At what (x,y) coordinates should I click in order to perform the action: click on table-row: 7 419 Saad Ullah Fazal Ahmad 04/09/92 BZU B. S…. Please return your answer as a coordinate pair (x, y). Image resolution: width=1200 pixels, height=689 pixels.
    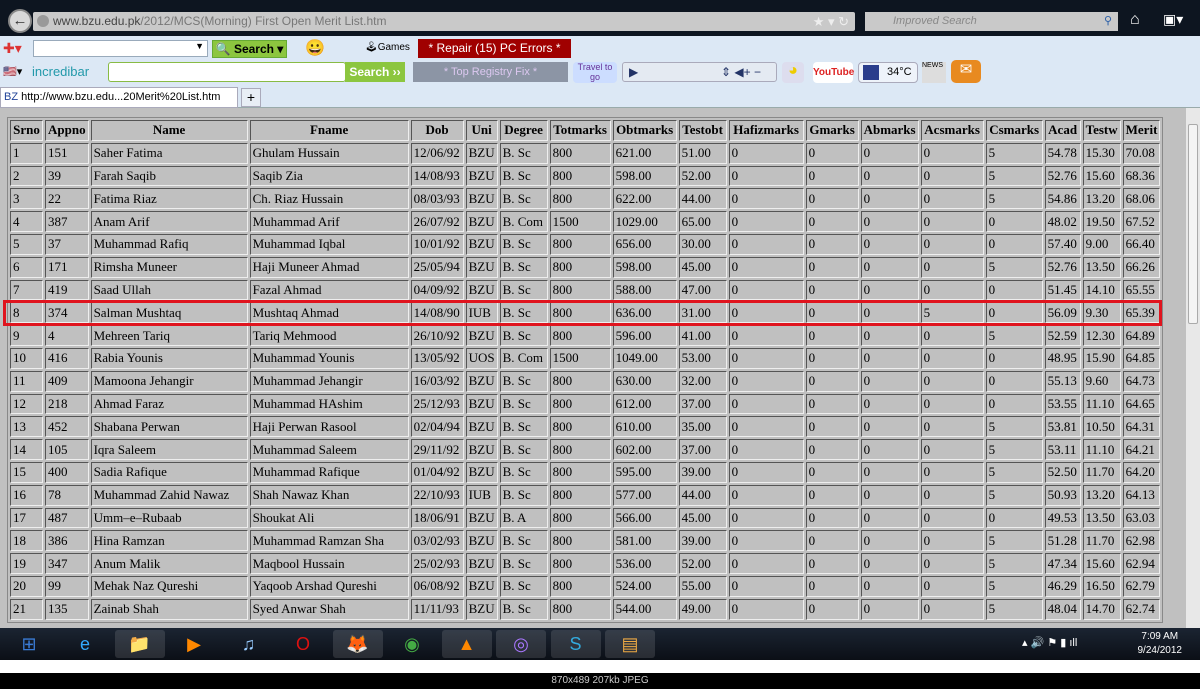
    Looking at the image, I should click on (585, 290).